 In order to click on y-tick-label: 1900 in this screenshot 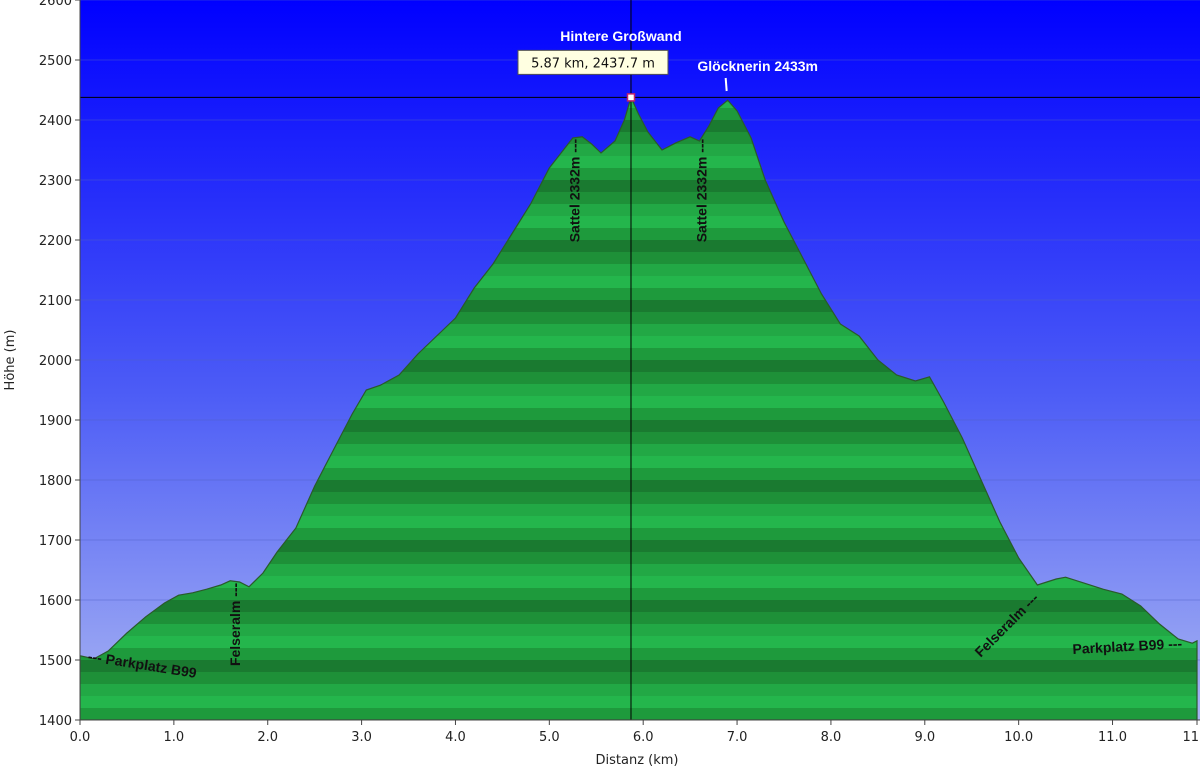, I will do `click(55, 421)`.